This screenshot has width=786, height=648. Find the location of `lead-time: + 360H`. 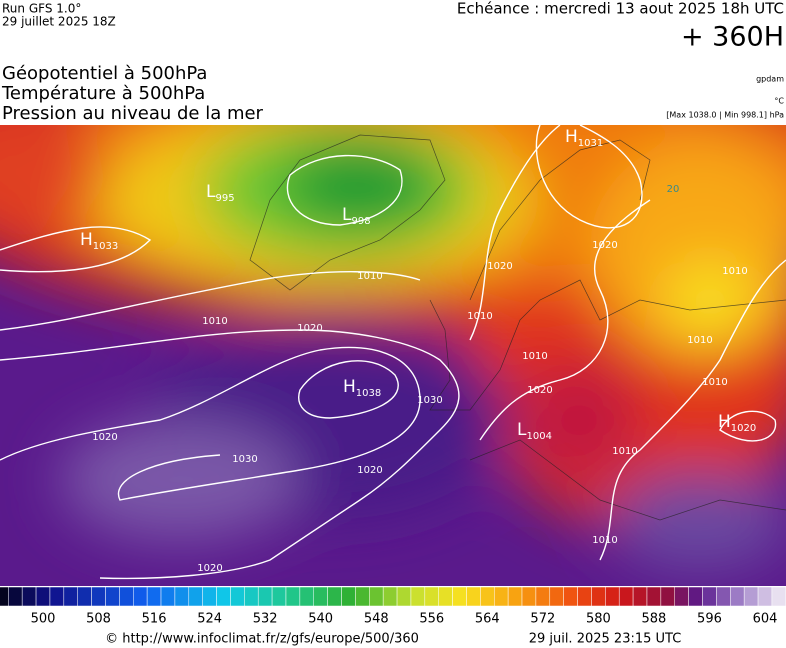

lead-time: + 360H is located at coordinates (732, 37).